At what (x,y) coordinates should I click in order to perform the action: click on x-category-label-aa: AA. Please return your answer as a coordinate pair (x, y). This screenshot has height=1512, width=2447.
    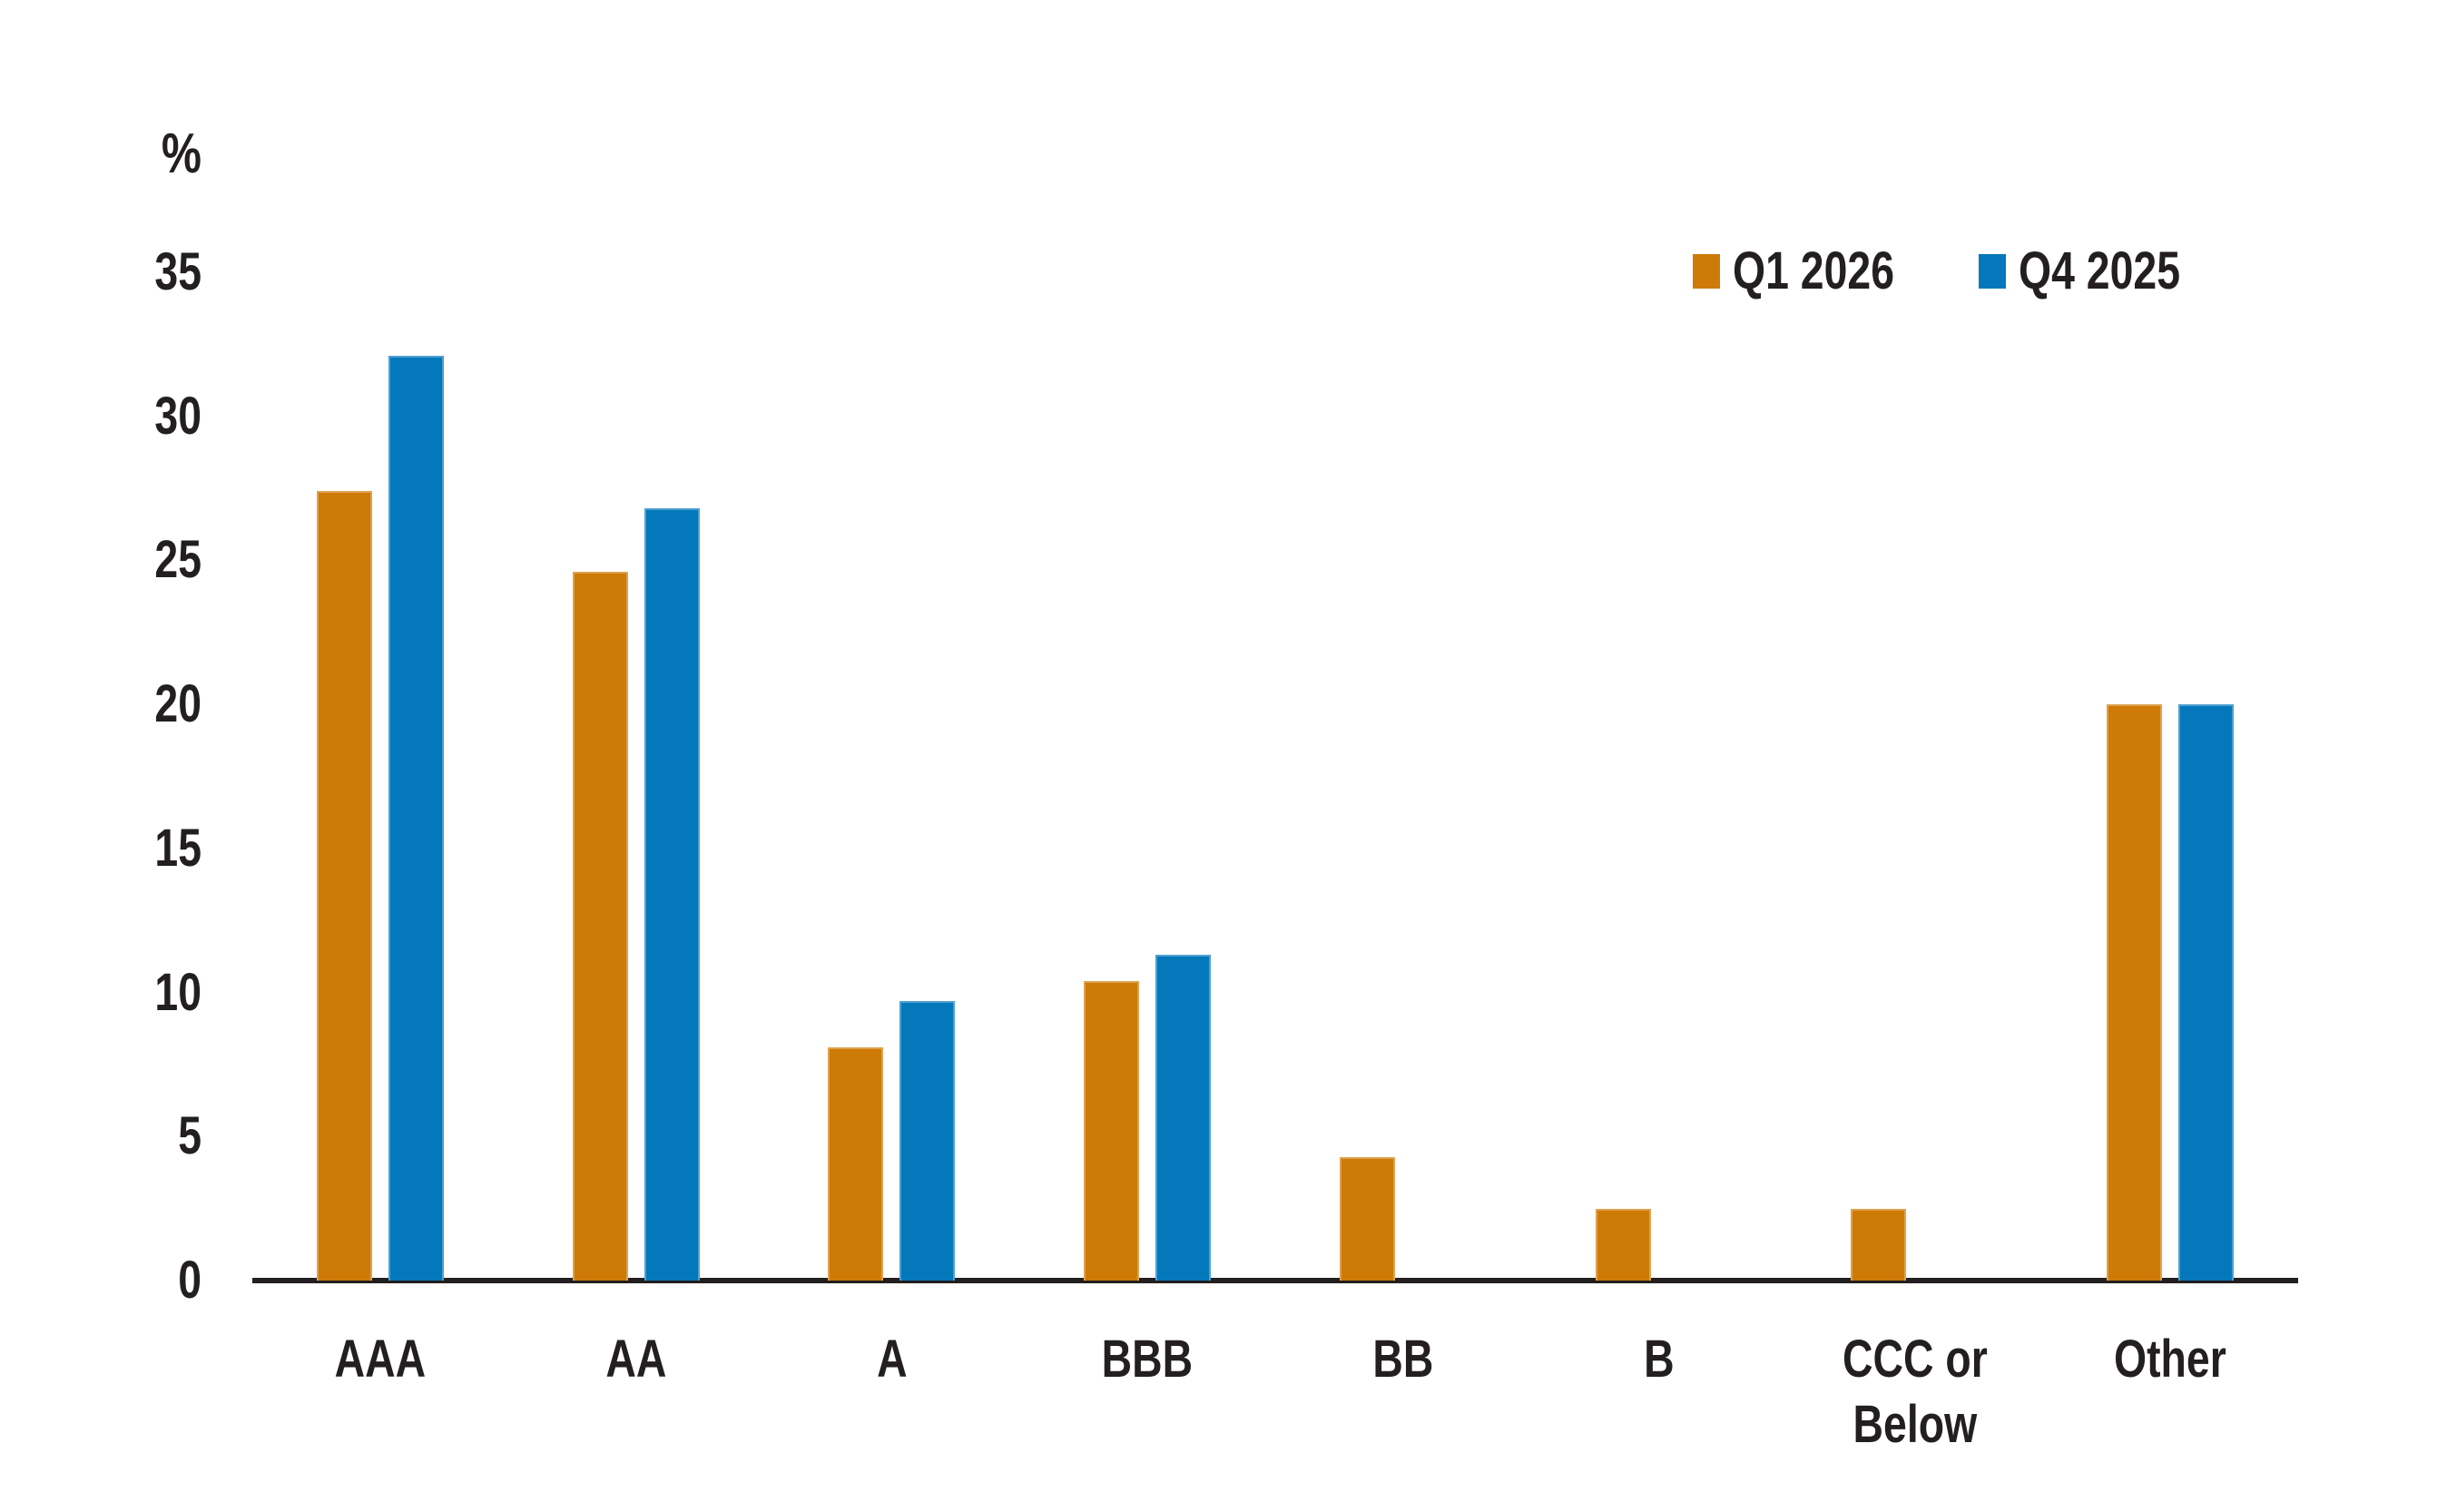
    Looking at the image, I should click on (636, 1359).